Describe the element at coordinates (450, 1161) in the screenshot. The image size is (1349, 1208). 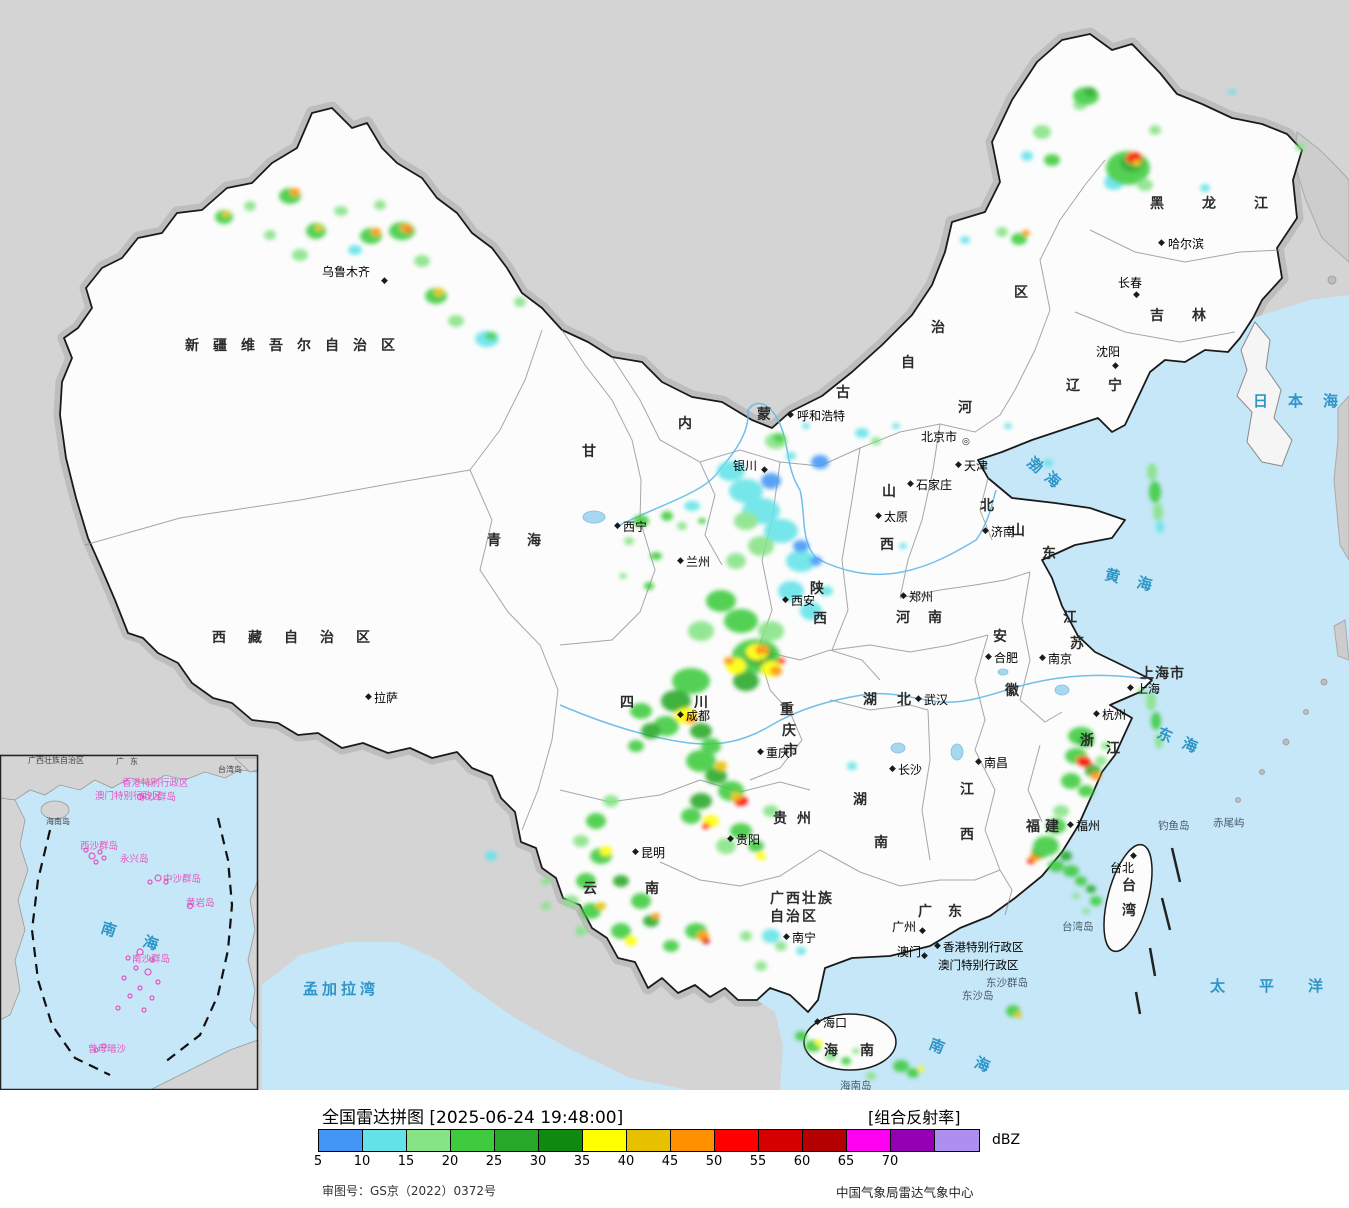
I see `legend-value: 20` at that location.